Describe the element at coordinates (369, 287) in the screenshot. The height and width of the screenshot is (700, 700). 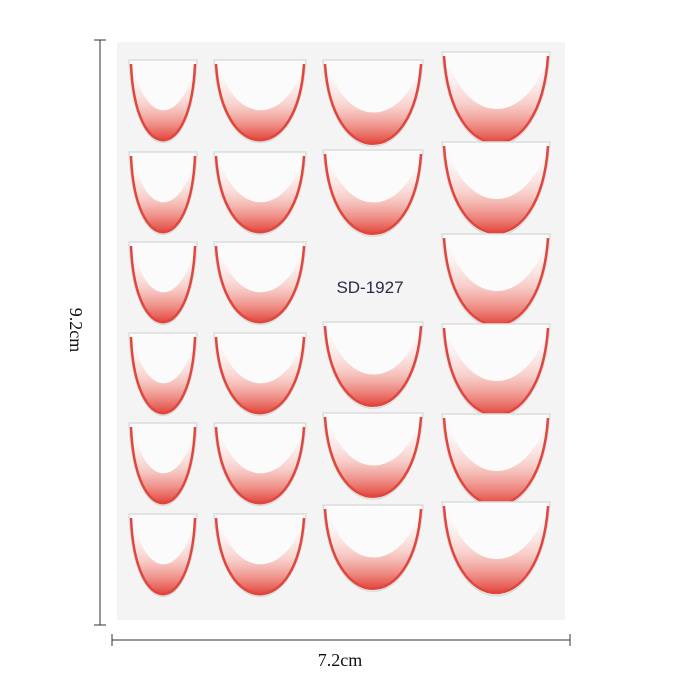
I see `product-code: SD-1927` at that location.